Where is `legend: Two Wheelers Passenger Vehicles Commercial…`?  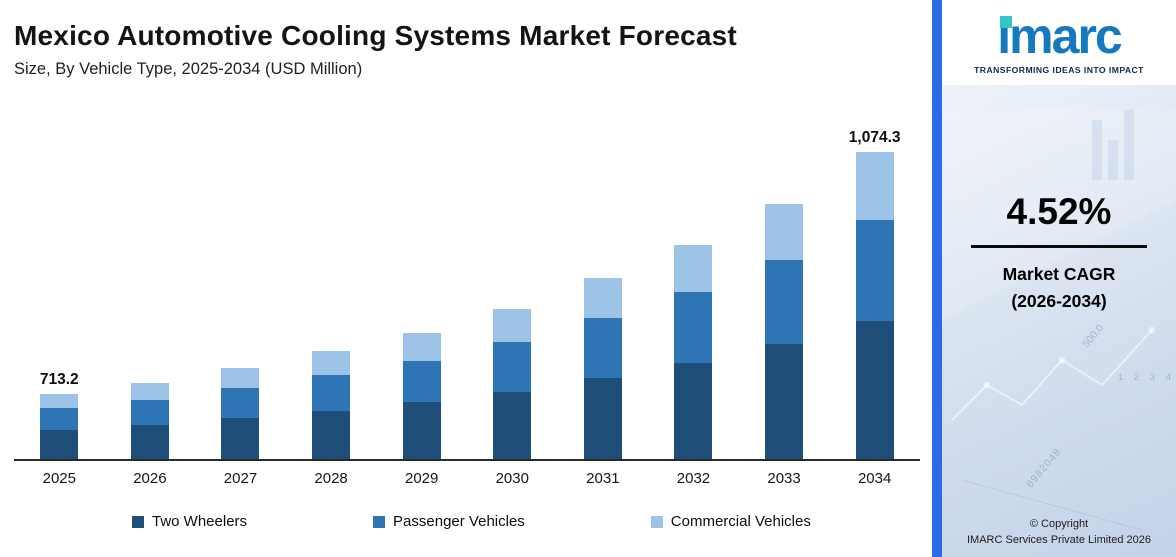 legend: Two Wheelers Passenger Vehicles Commercial… is located at coordinates (473, 521).